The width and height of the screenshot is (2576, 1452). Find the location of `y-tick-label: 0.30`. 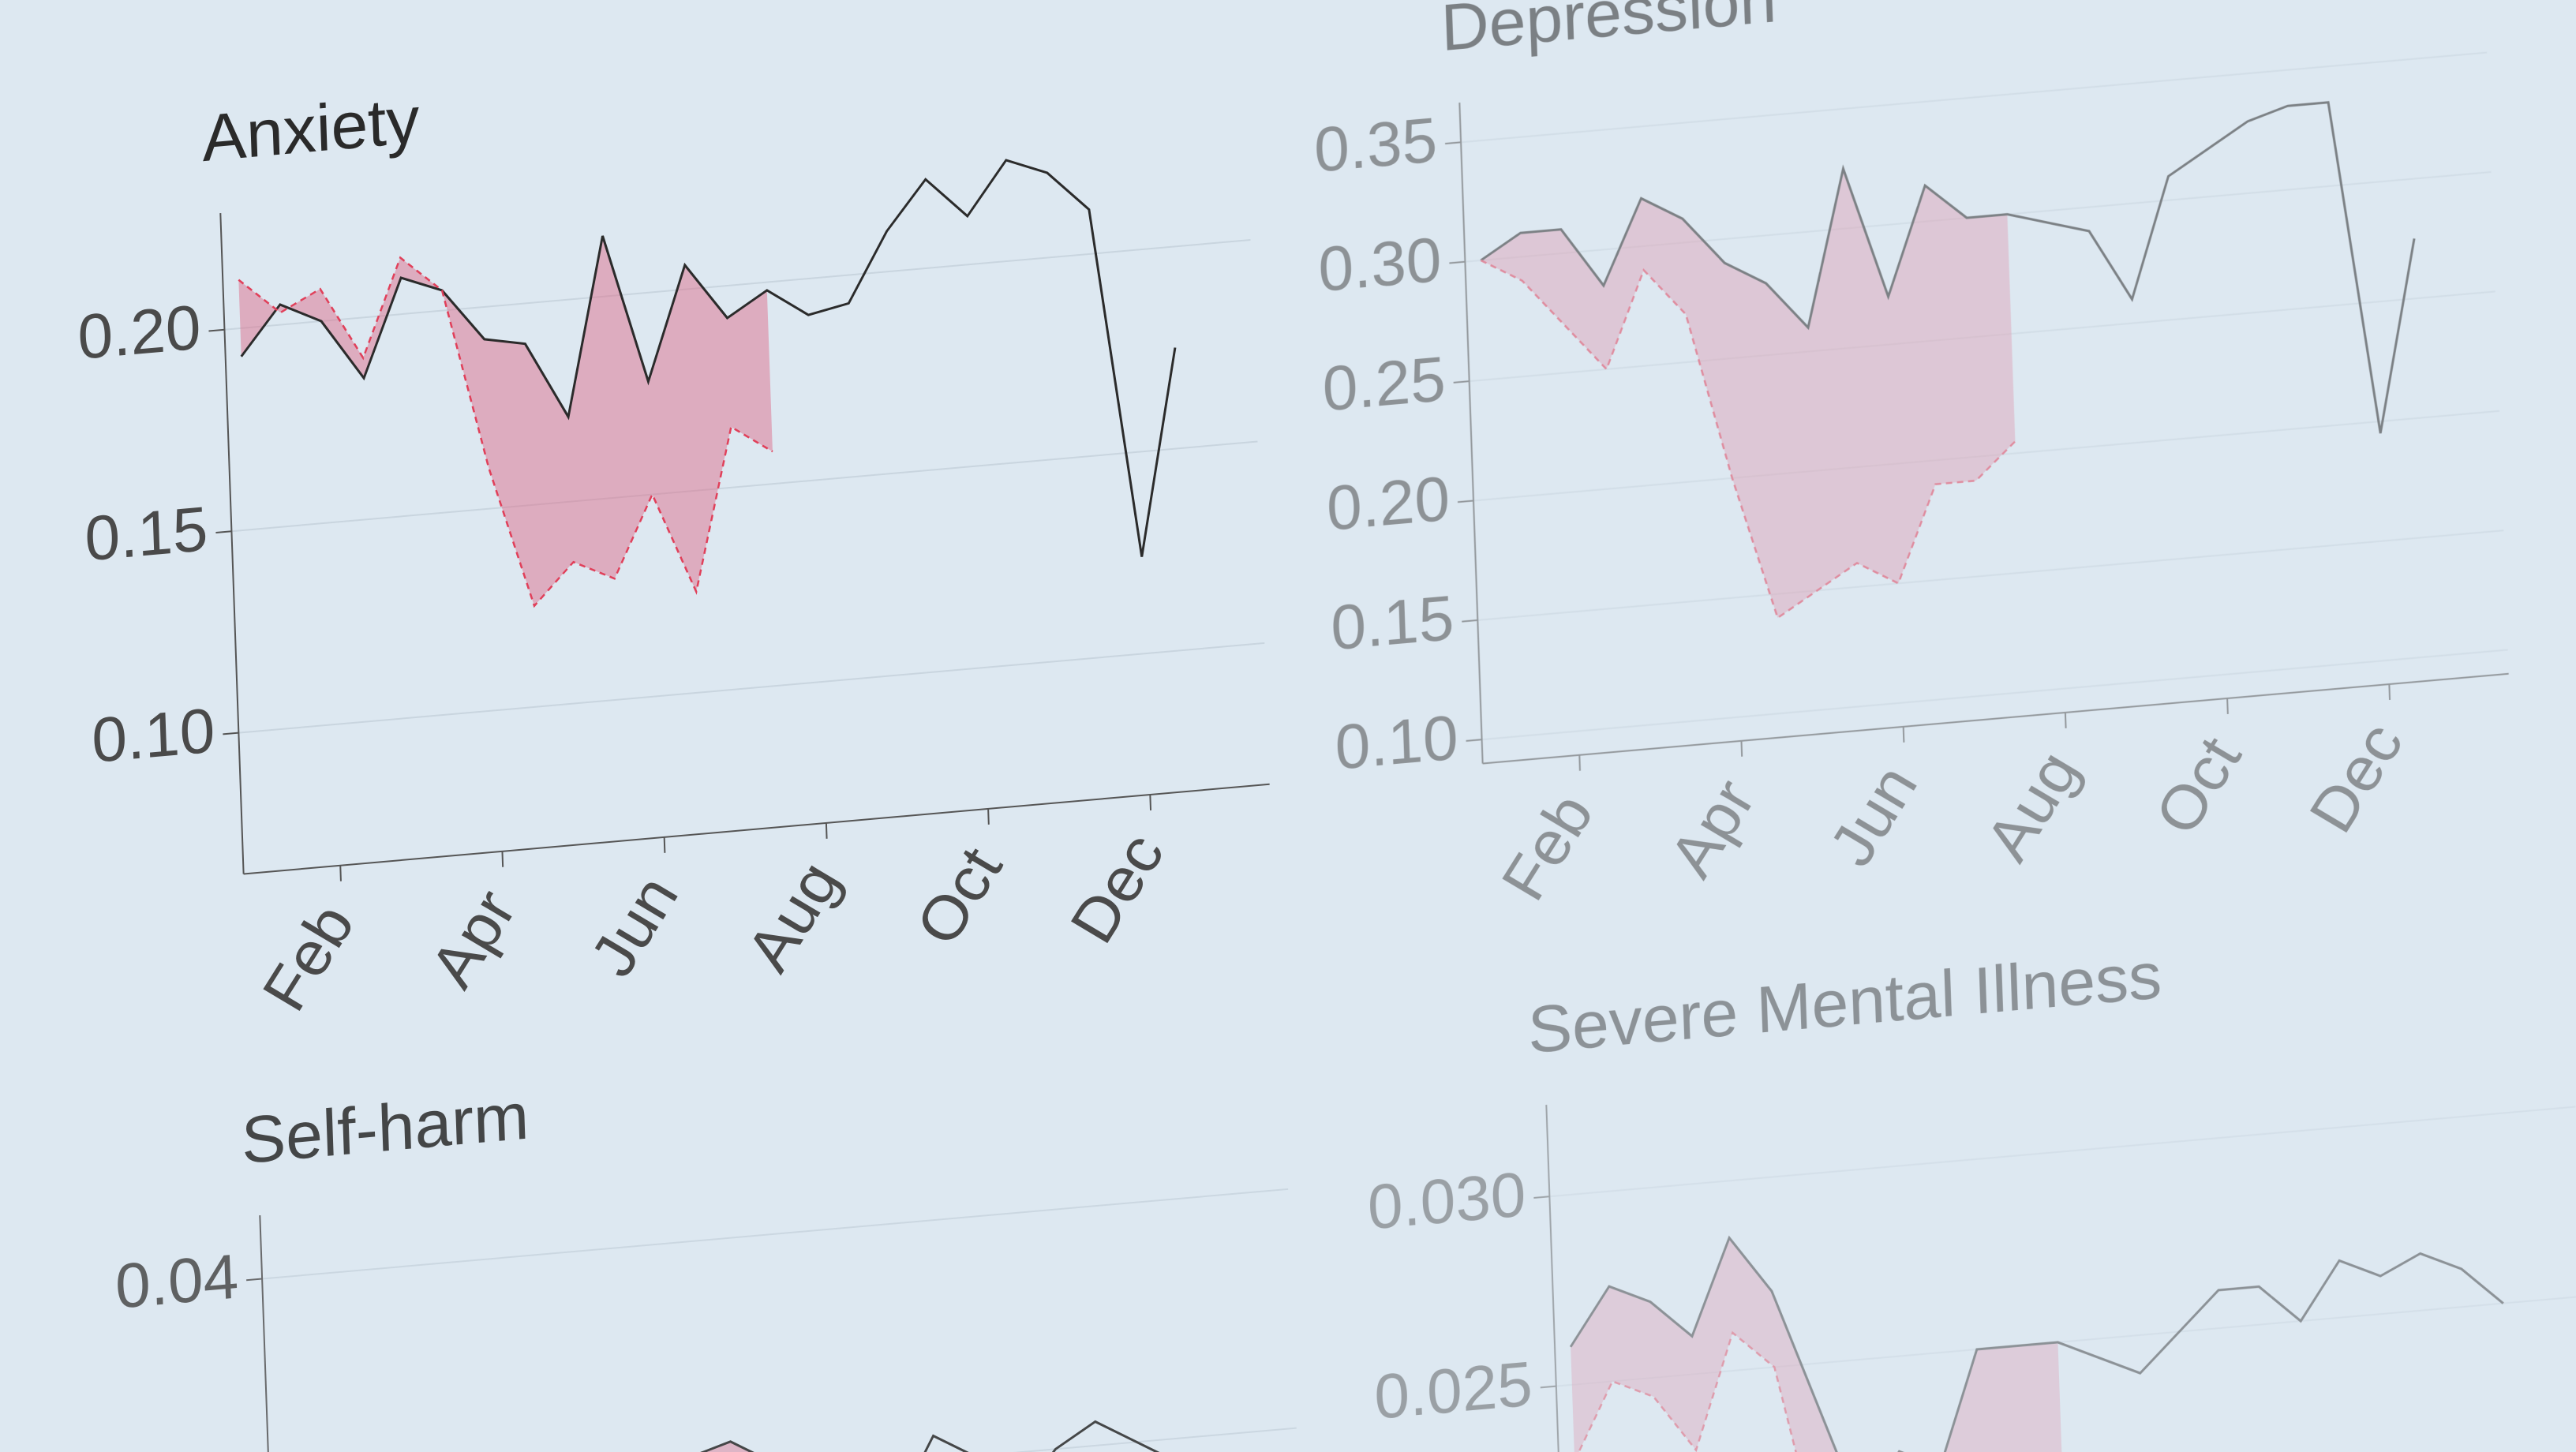

y-tick-label: 0.30 is located at coordinates (1380, 264).